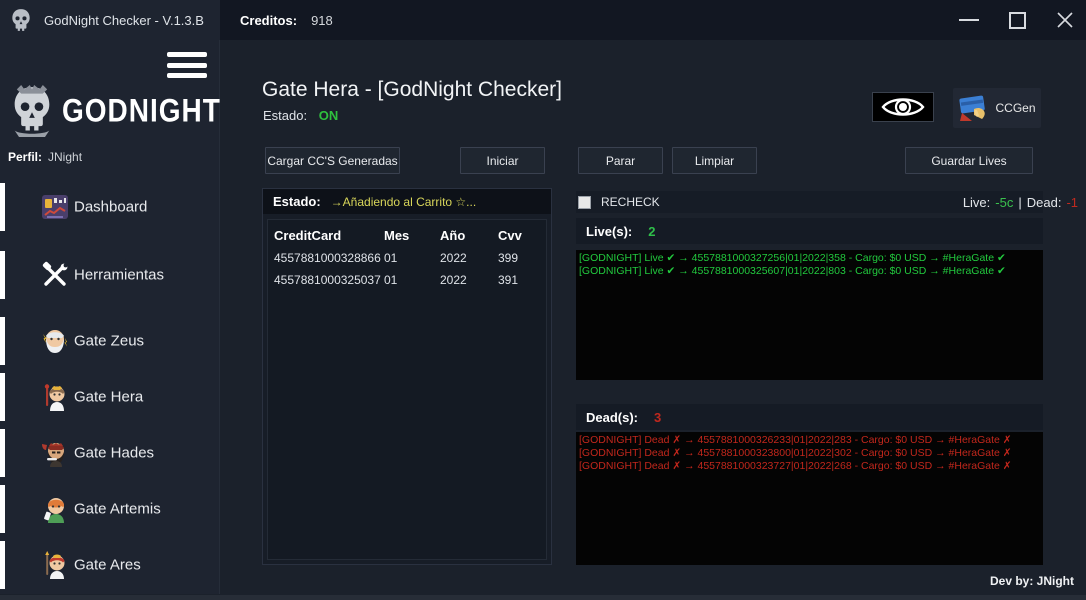  I want to click on page-title: Gate Hera - [GodNight Checker], so click(412, 89).